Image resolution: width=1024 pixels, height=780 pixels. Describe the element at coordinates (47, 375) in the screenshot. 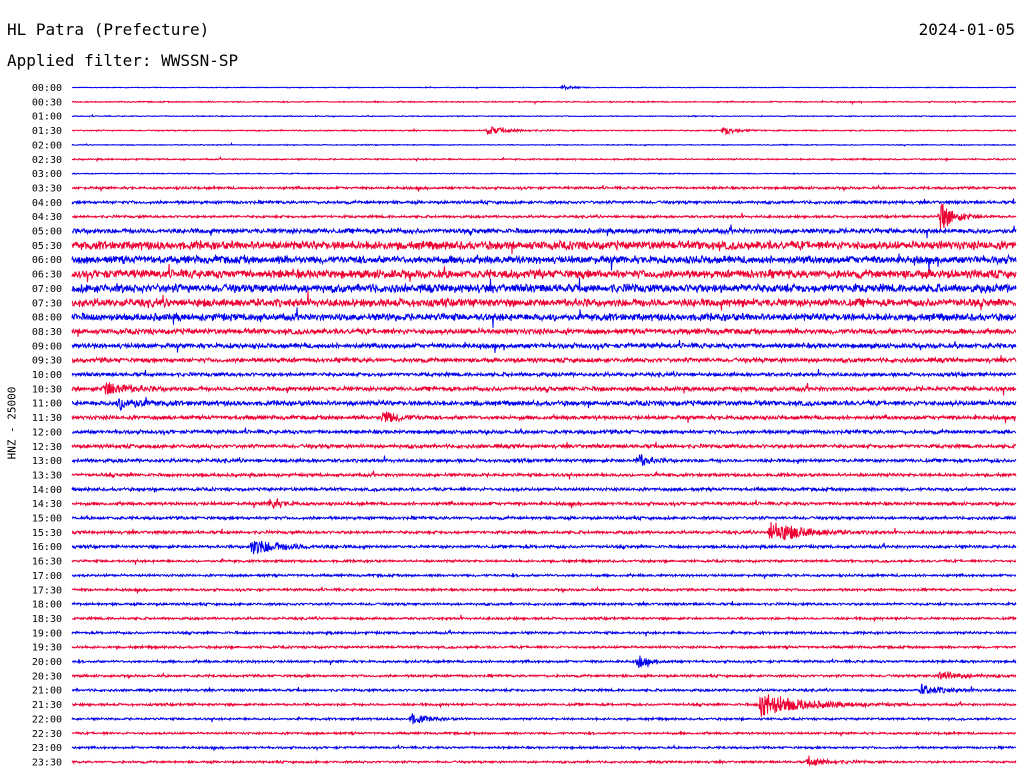

I see `time-label: 10:00` at that location.